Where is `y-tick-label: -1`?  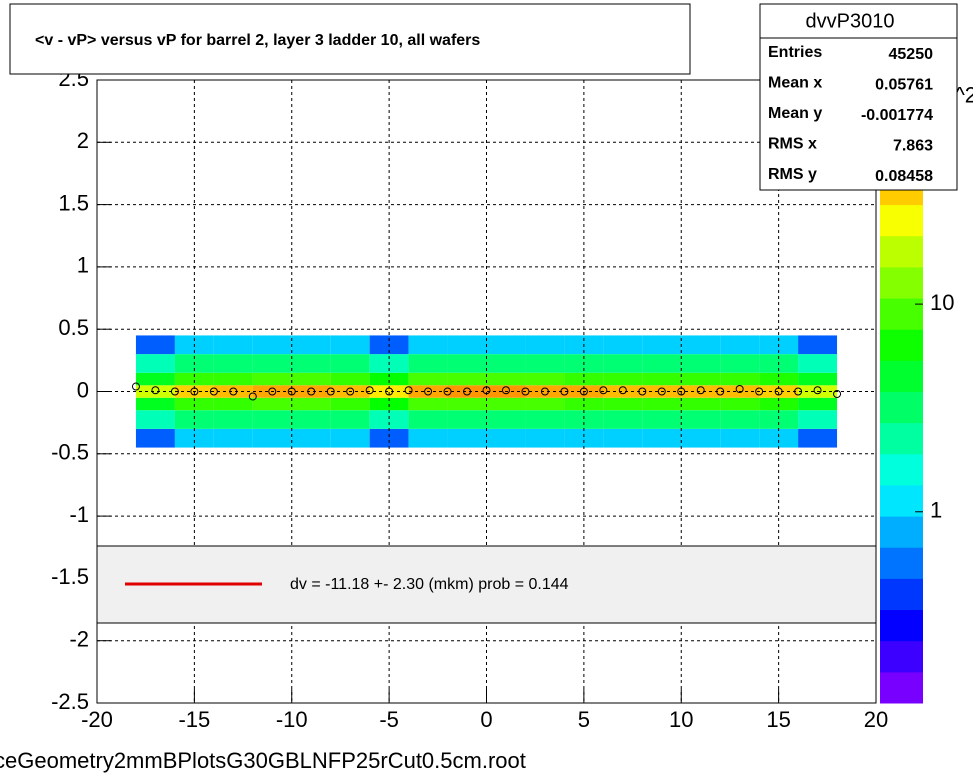
y-tick-label: -1 is located at coordinates (79, 514).